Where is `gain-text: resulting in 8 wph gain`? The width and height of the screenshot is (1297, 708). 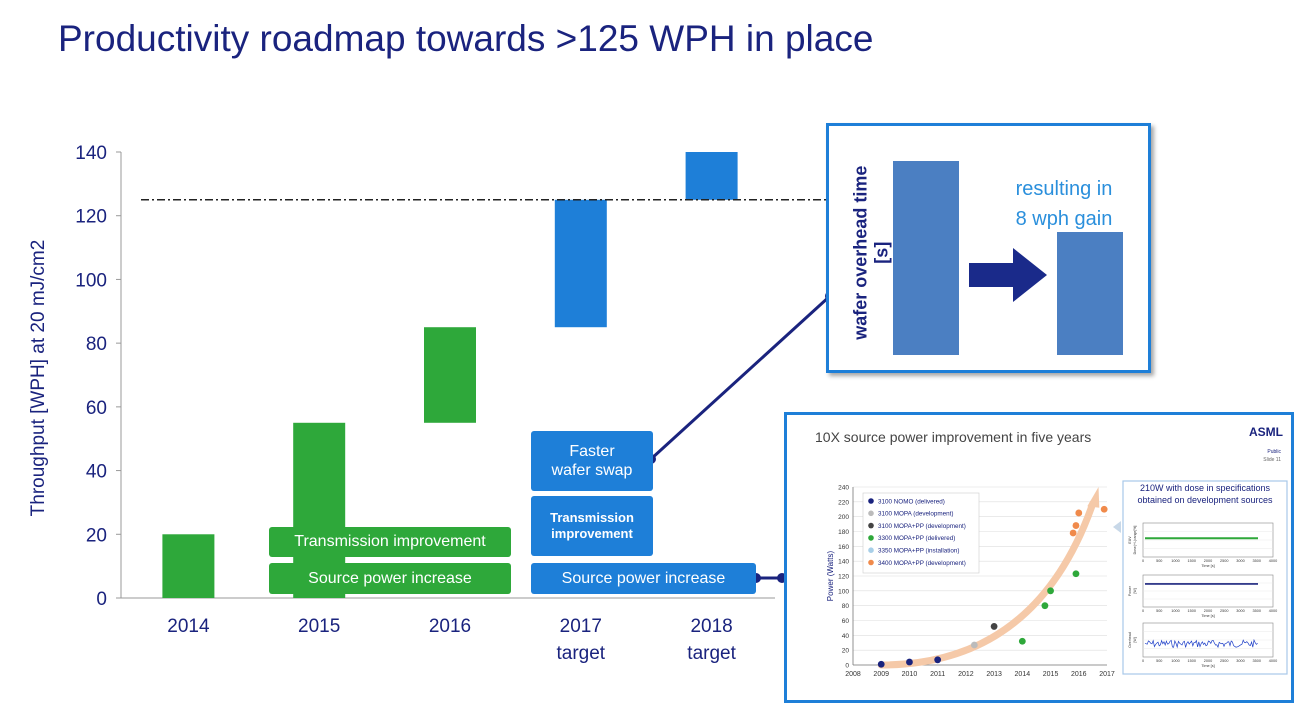 gain-text: resulting in 8 wph gain is located at coordinates (1064, 204).